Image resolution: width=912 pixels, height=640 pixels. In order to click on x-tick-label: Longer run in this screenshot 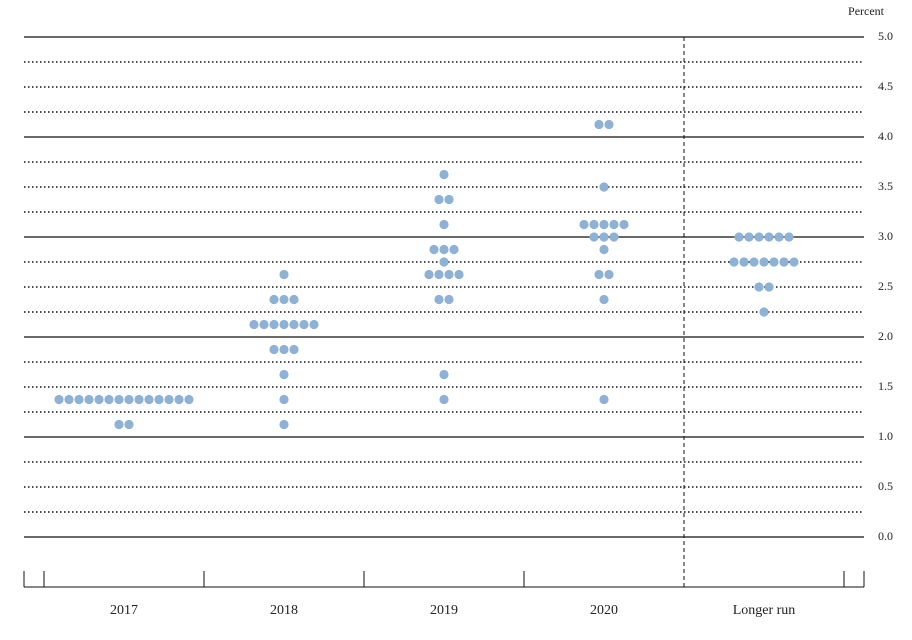, I will do `click(764, 610)`.